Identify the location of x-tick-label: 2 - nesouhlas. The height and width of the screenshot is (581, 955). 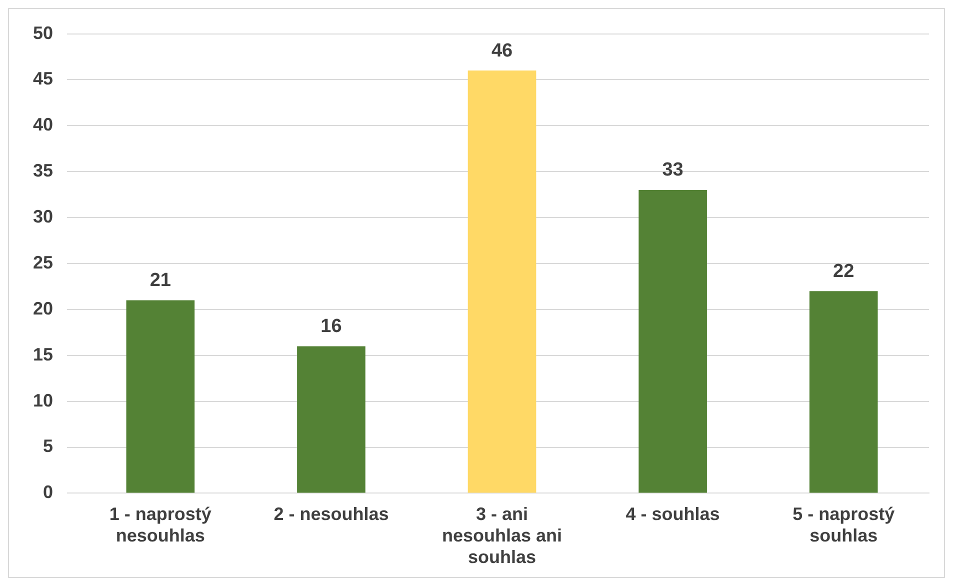
(331, 514).